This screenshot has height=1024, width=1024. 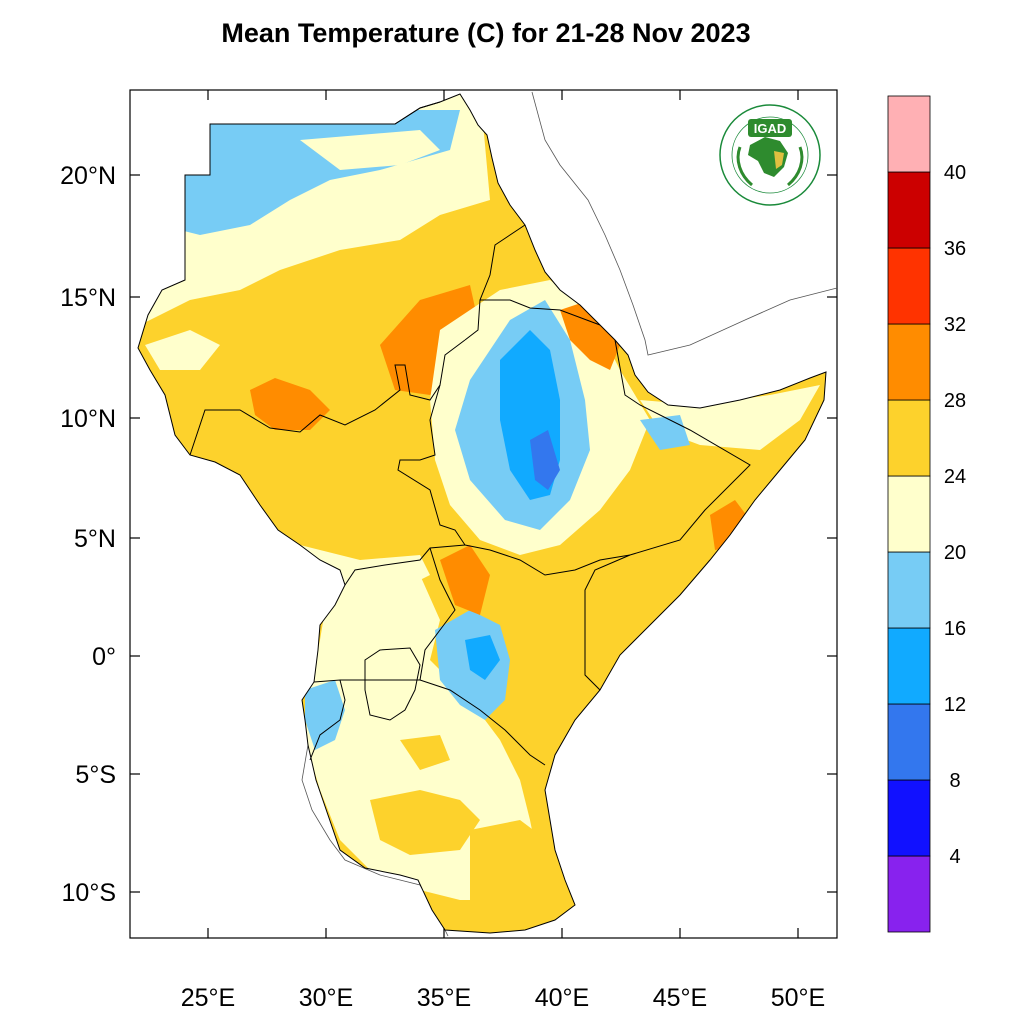 I want to click on lon-tick-label: 40°E, so click(x=562, y=998).